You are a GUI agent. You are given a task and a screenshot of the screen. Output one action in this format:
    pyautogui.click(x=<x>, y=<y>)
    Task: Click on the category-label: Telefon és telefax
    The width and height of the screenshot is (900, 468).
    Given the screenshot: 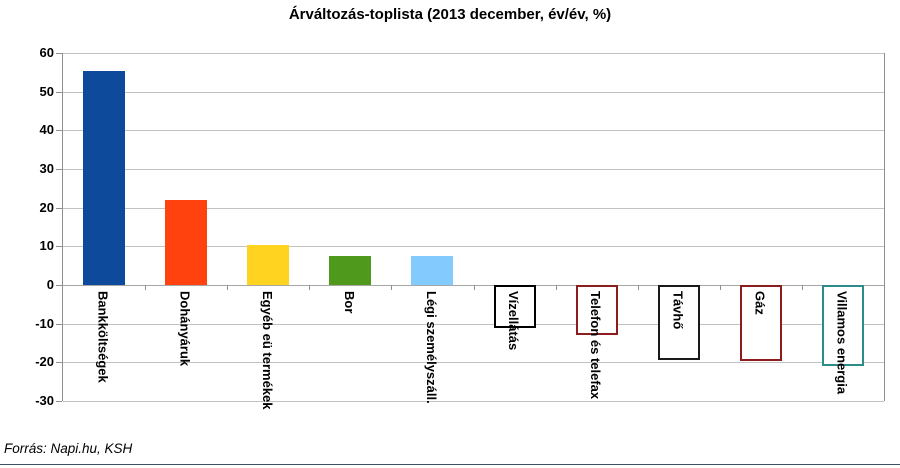 What is the action you would take?
    pyautogui.click(x=596, y=345)
    